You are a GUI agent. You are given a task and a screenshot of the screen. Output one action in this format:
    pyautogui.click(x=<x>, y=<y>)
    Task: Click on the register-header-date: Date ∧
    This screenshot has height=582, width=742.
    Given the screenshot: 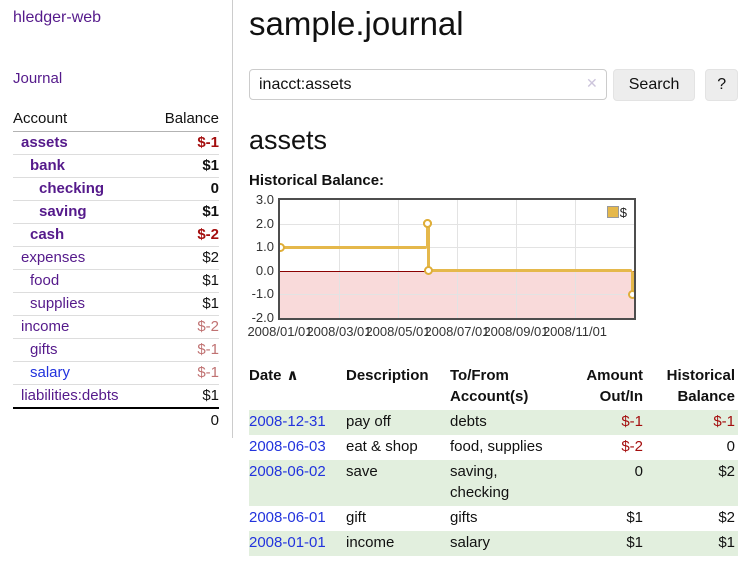 What is the action you would take?
    pyautogui.click(x=274, y=375)
    